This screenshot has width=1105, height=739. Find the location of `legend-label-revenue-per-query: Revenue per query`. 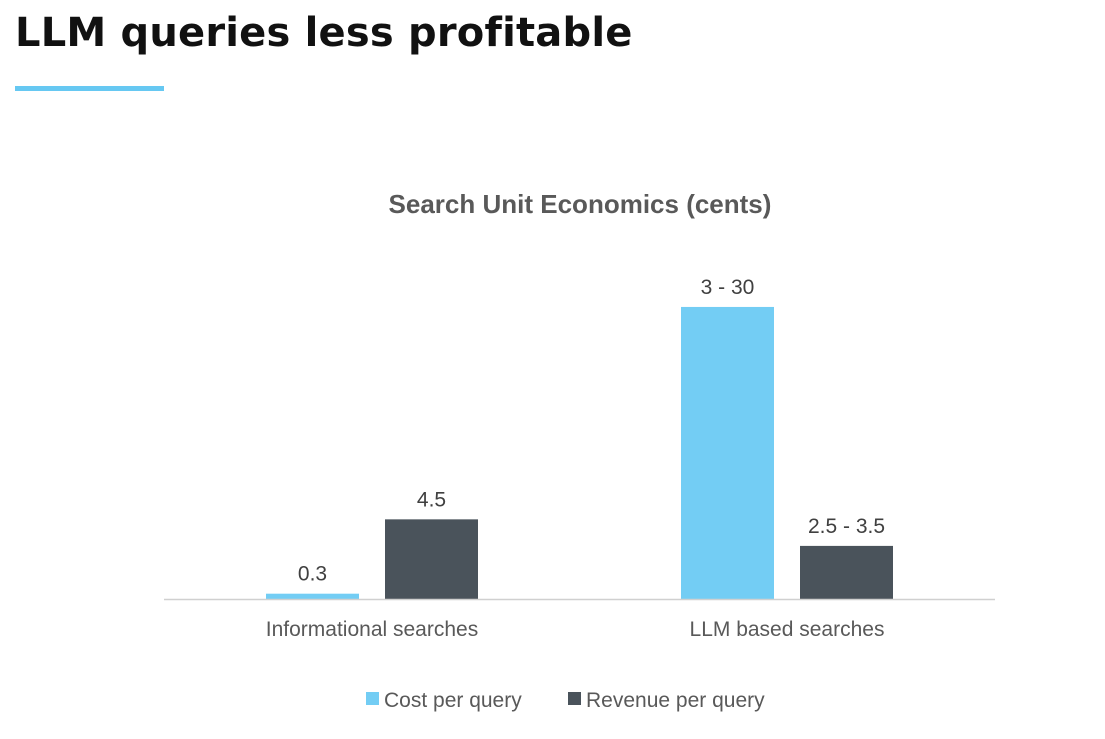

legend-label-revenue-per-query: Revenue per query is located at coordinates (675, 700).